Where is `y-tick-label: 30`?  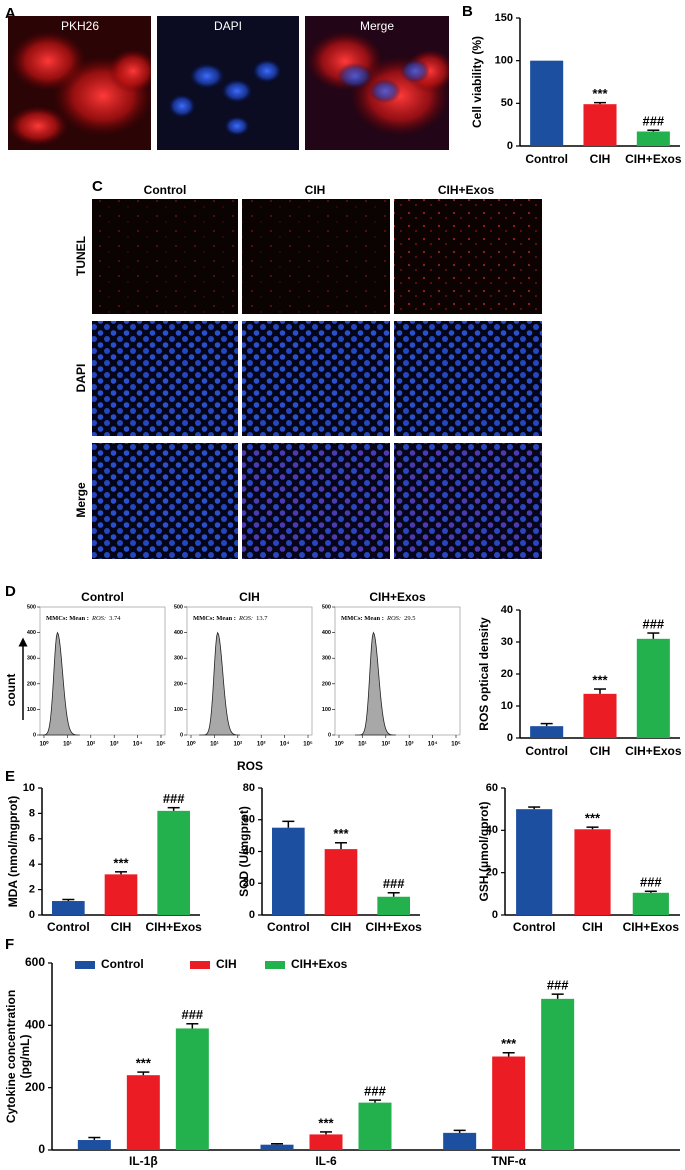
y-tick-label: 30 is located at coordinates (507, 642).